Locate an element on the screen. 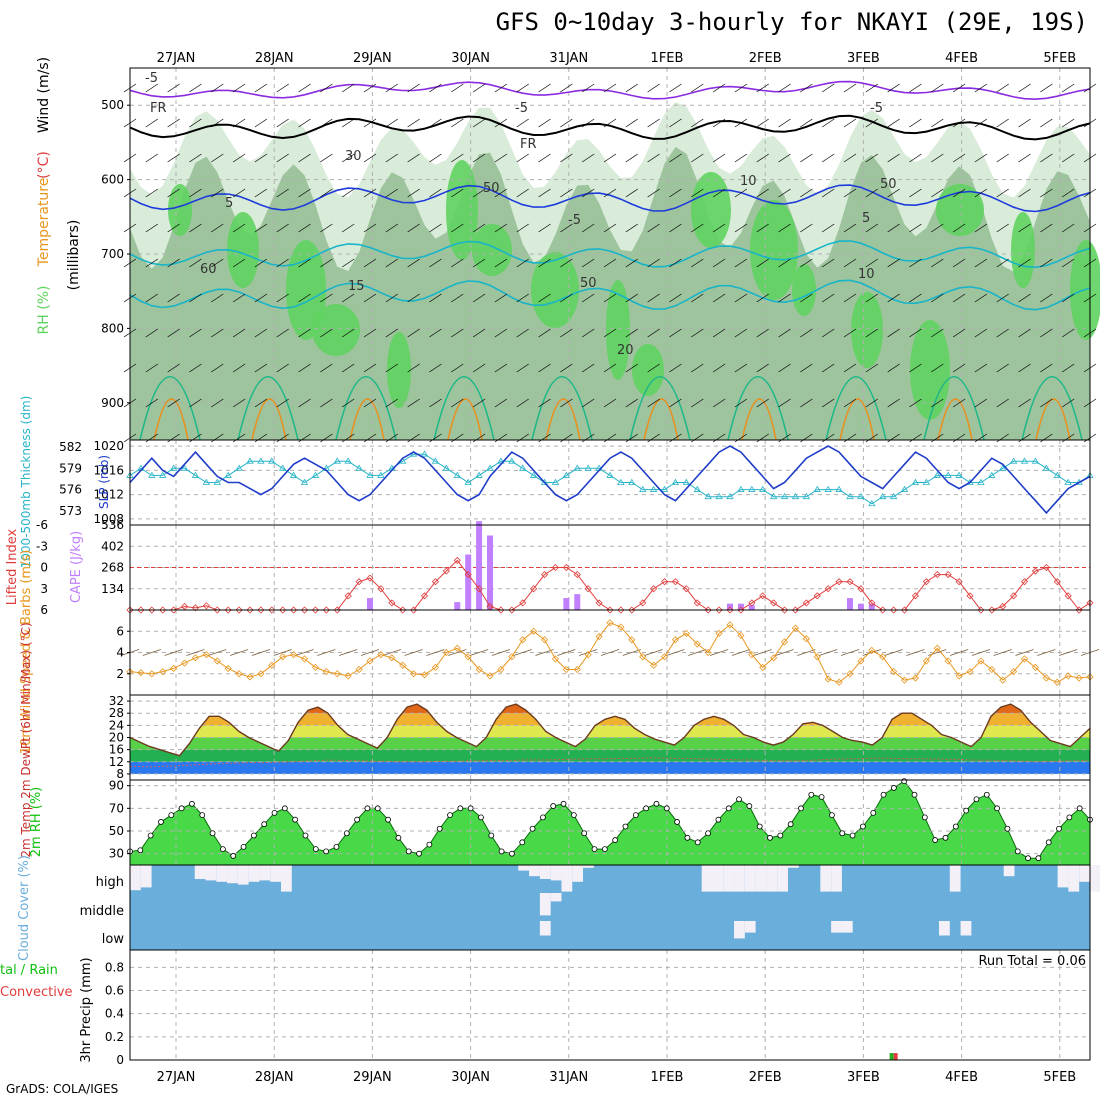 Image resolution: width=1100 pixels, height=1100 pixels. temp-axis-title: 2m Temp 2m DewPt (6hr Min/Max) (°C) is located at coordinates (26, 739).